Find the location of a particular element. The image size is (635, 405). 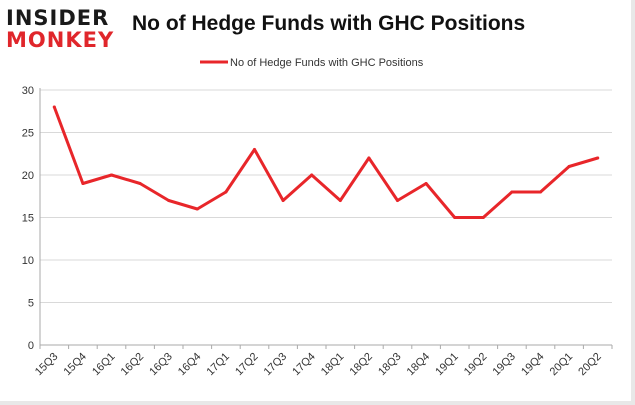

x-tick-label: 19Q4 is located at coordinates (533, 365).